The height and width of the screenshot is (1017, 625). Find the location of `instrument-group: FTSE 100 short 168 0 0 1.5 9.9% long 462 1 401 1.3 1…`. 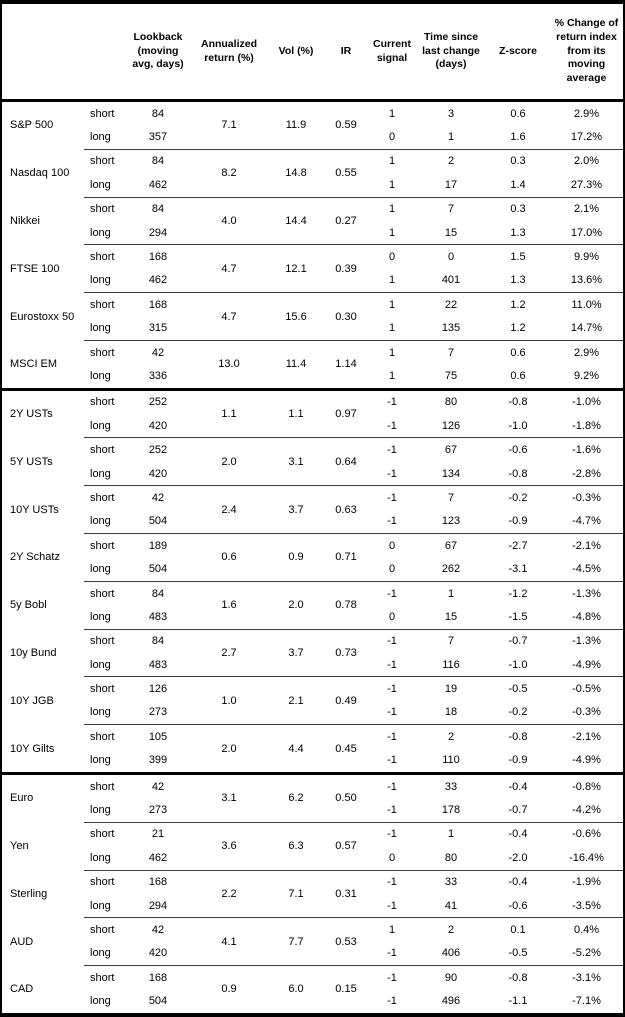

instrument-group: FTSE 100 short 168 0 0 1.5 9.9% long 462 1 401 1.3 1… is located at coordinates (312, 268).